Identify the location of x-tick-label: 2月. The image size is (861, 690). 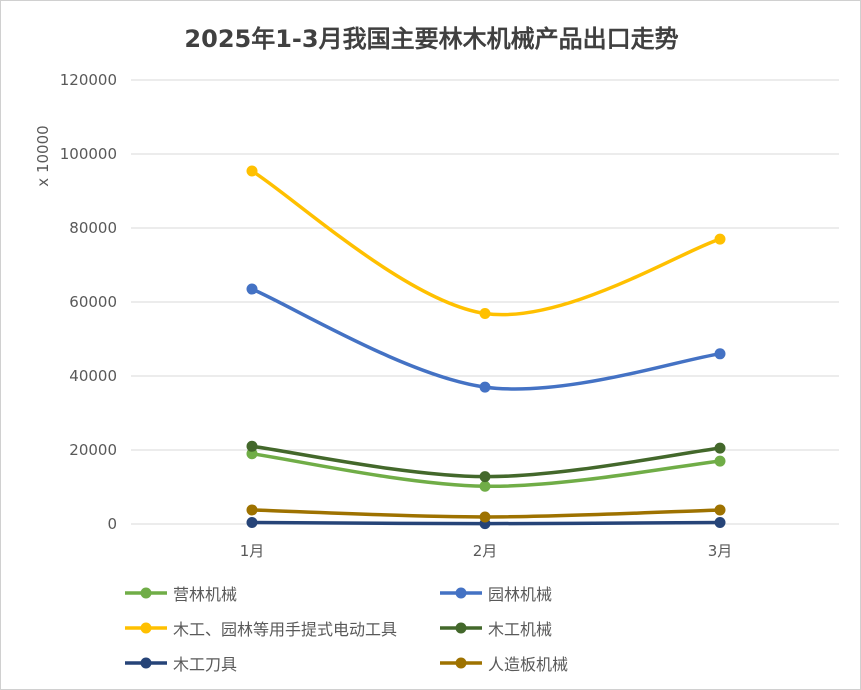
(485, 551).